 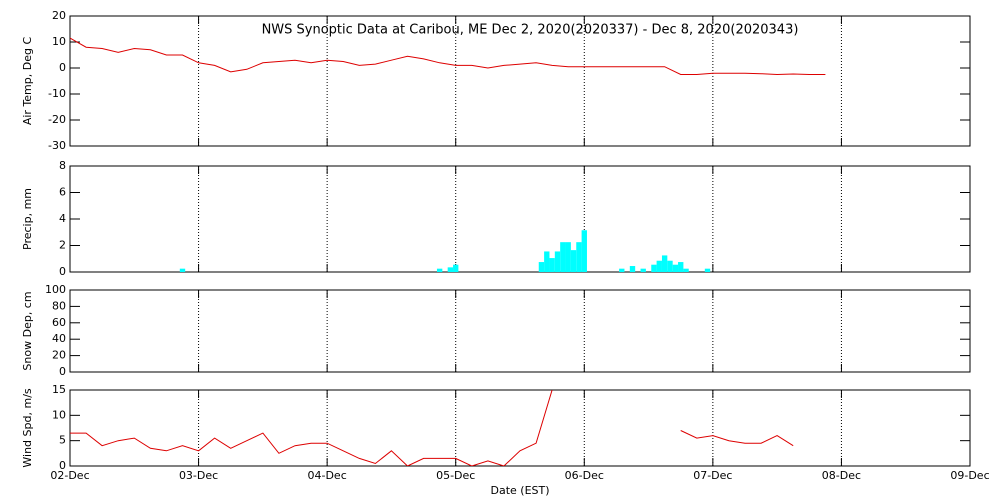 I want to click on x-tick-label: 06-Dec, so click(x=584, y=475).